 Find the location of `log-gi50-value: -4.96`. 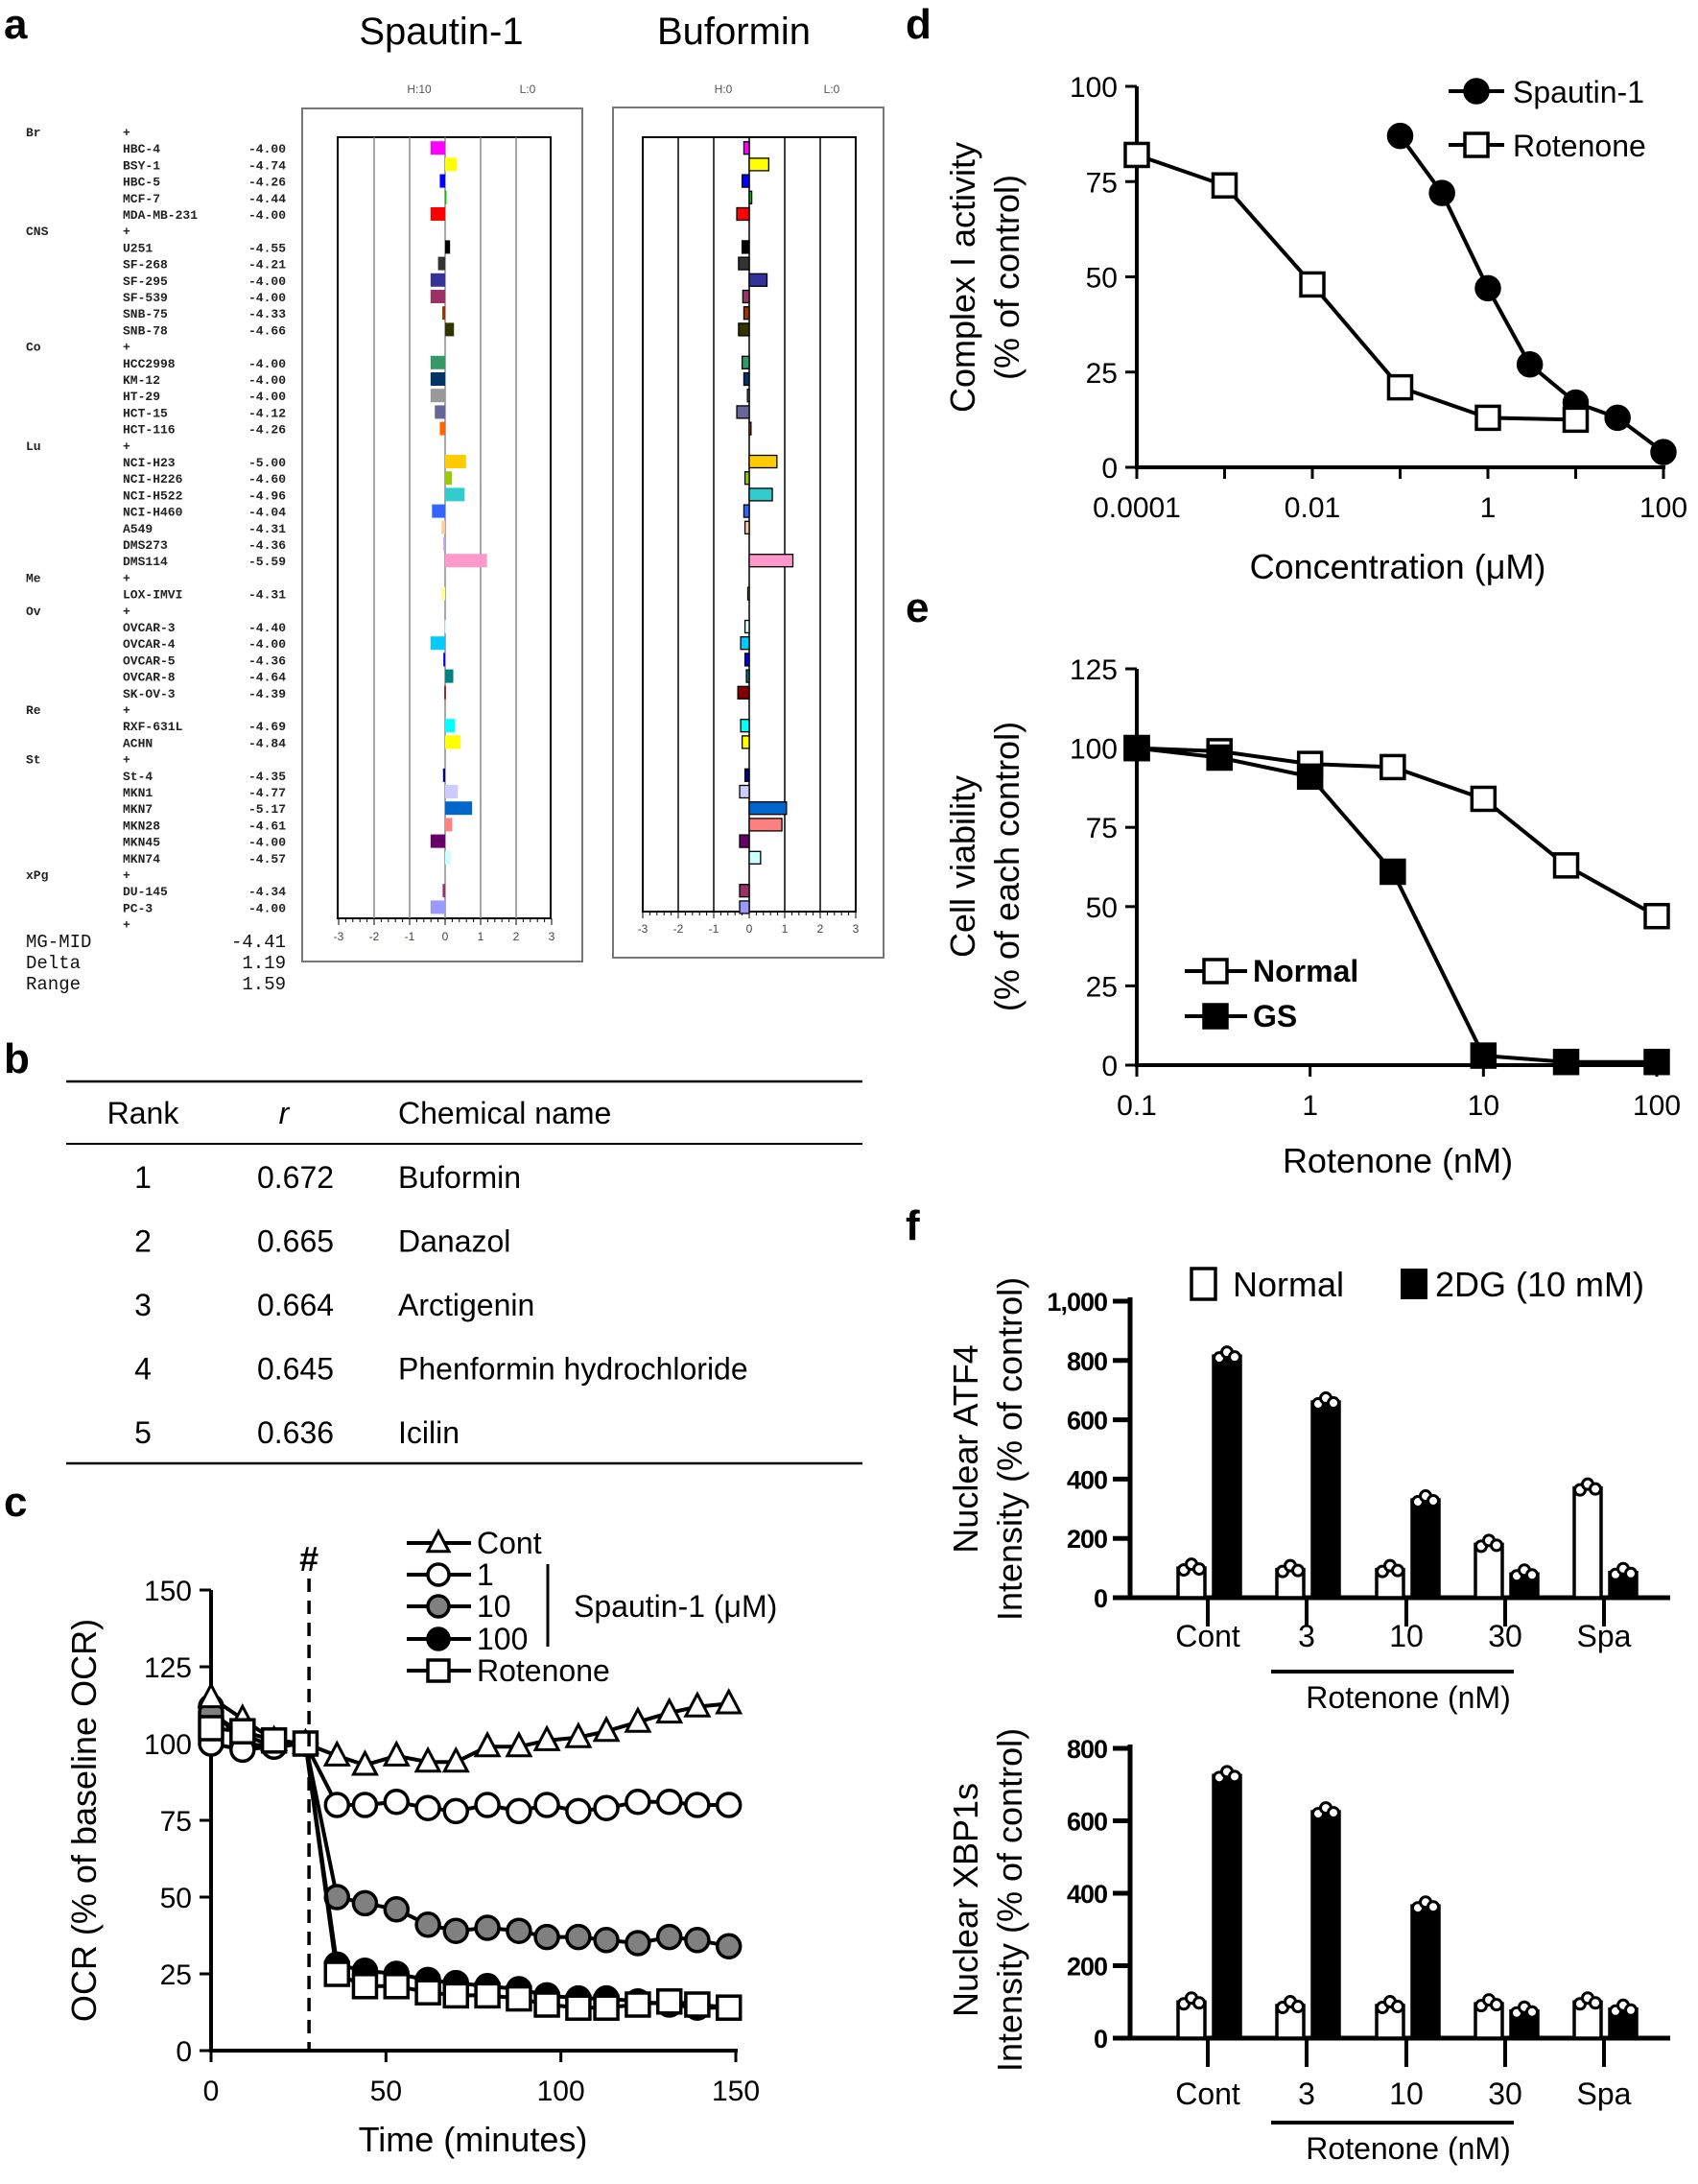

log-gi50-value: -4.96 is located at coordinates (267, 495).